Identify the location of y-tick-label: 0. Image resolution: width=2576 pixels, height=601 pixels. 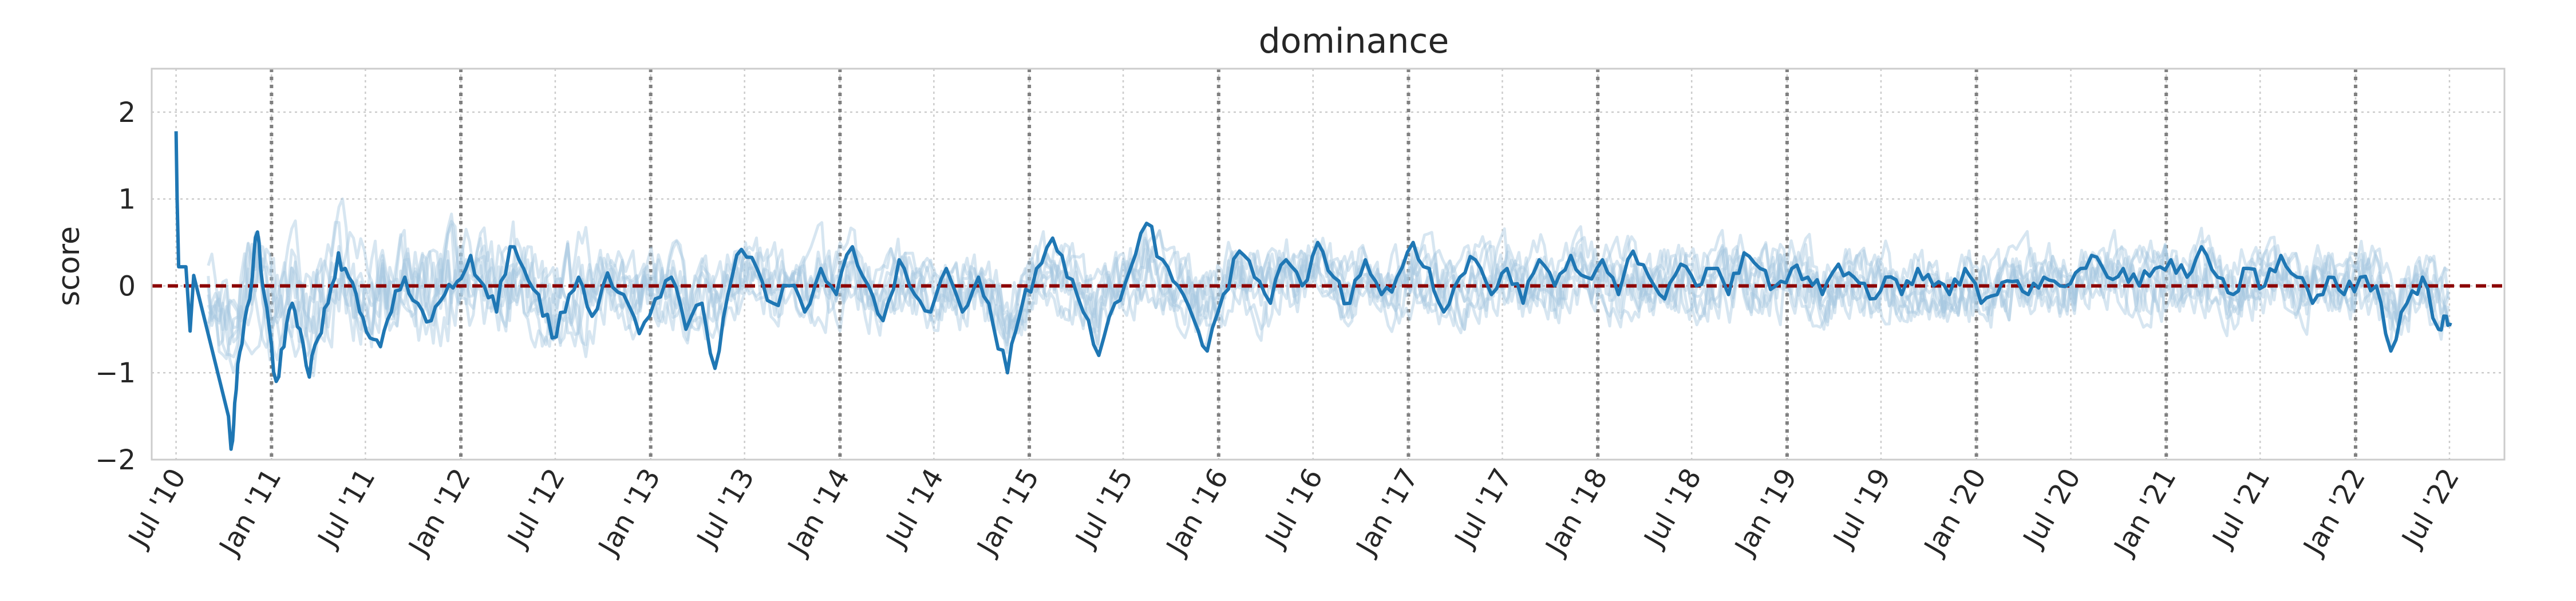
(127, 286).